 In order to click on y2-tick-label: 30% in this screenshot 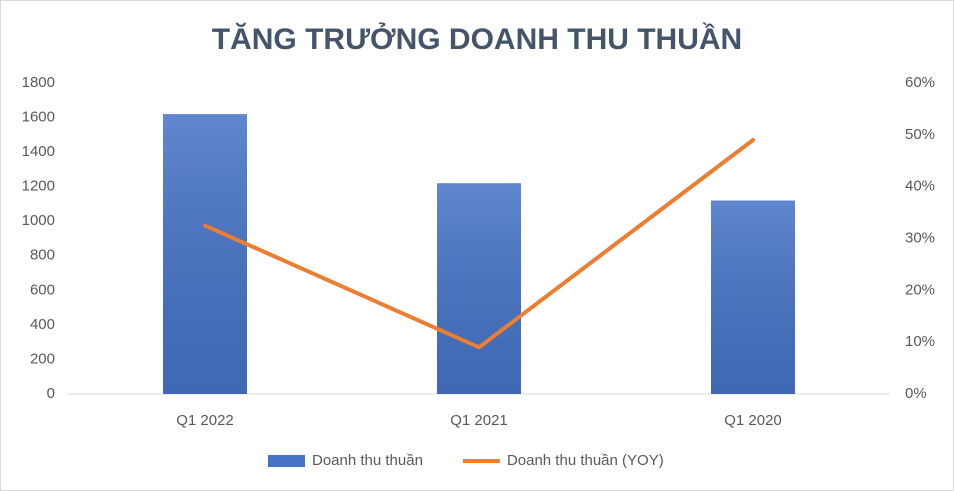, I will do `click(920, 237)`.